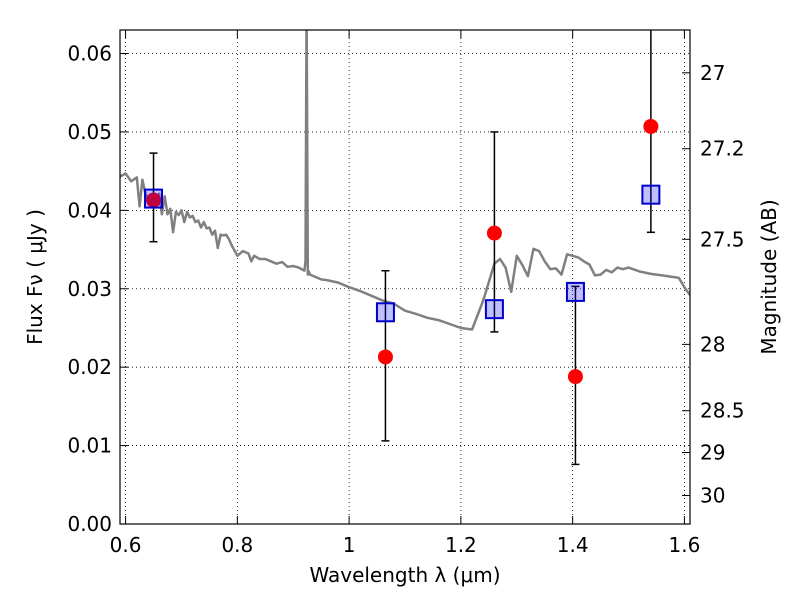  Describe the element at coordinates (722, 239) in the screenshot. I see `right-tick-label: 27.5` at that location.